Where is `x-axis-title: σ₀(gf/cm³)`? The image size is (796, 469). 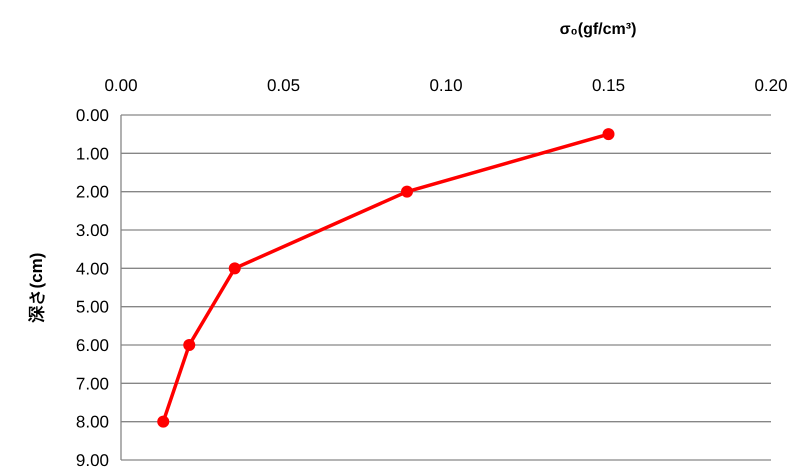
x-axis-title: σ₀(gf/cm³) is located at coordinates (598, 29).